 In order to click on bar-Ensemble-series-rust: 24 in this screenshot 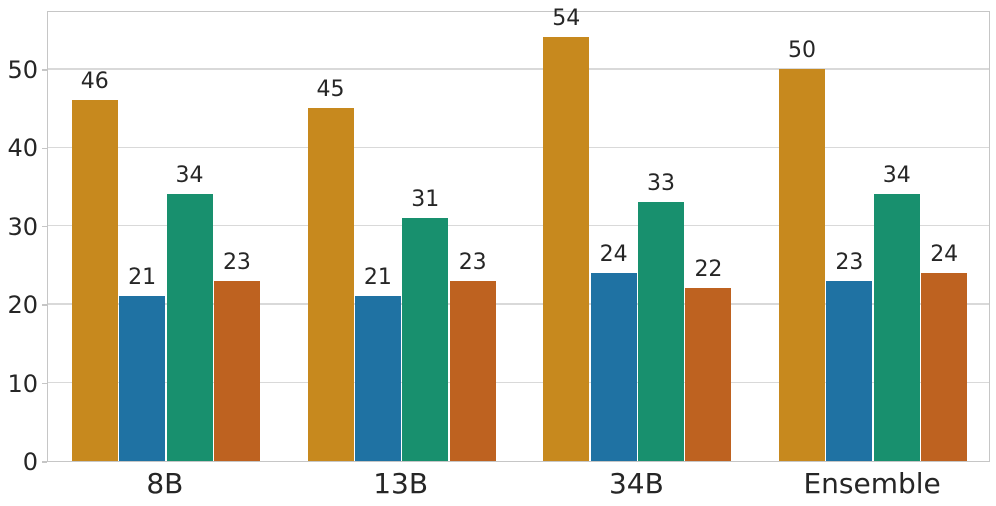, I will do `click(944, 352)`.